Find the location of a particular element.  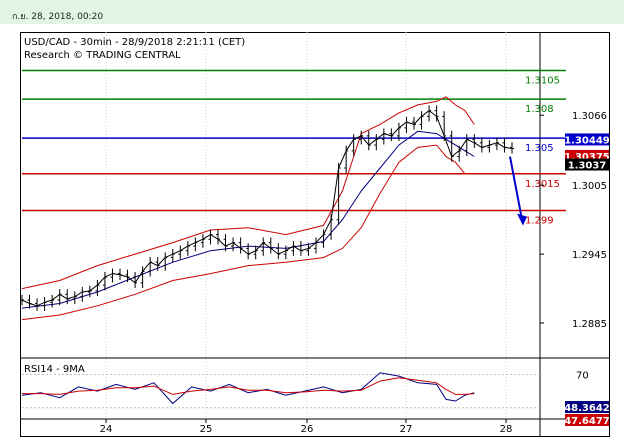

price-tag-label: 1.3037 is located at coordinates (587, 166).